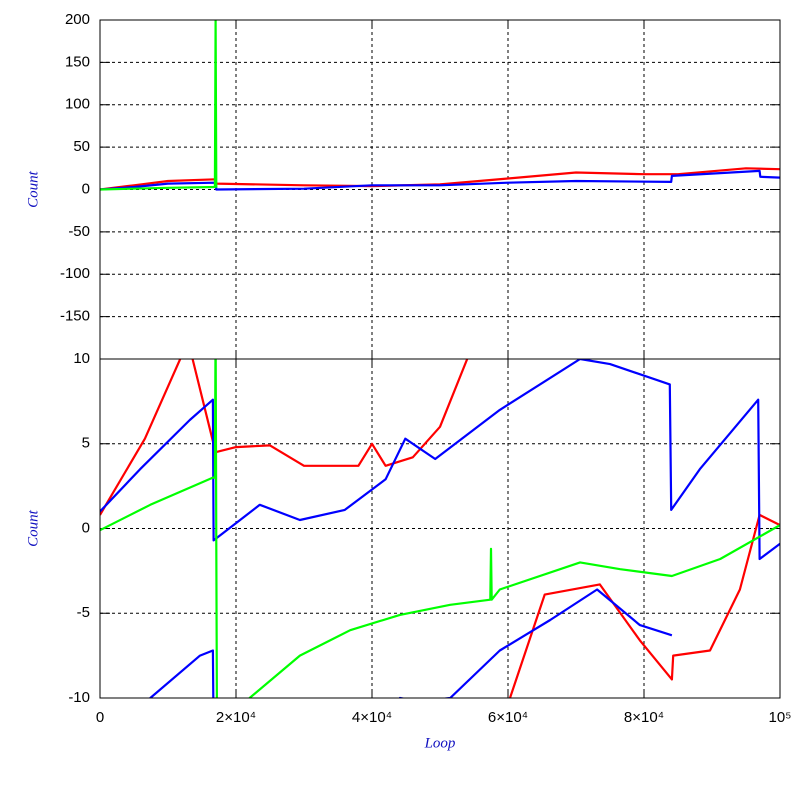  What do you see at coordinates (100, 717) in the screenshot?
I see `x-tick-label: 0` at bounding box center [100, 717].